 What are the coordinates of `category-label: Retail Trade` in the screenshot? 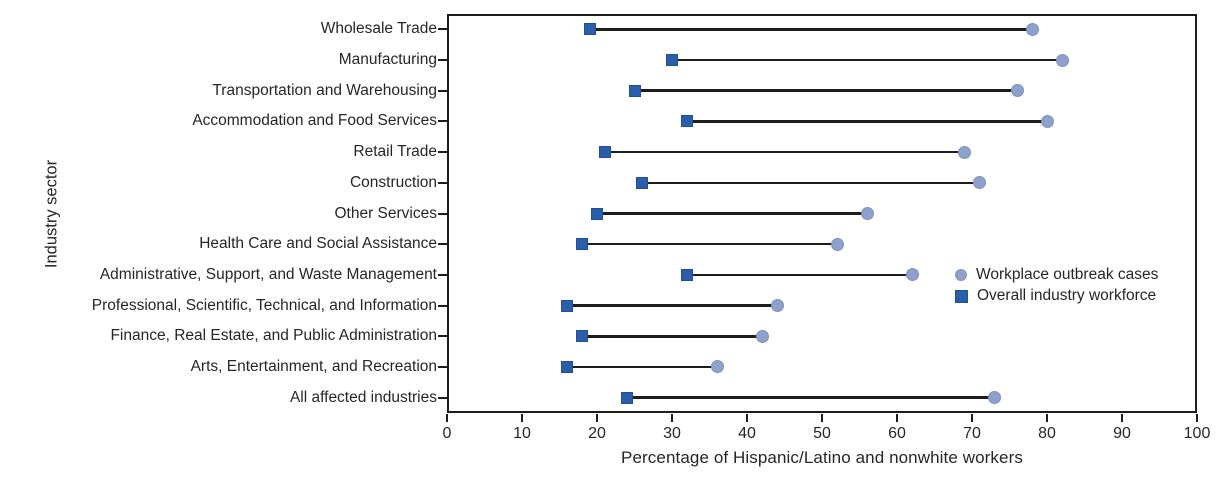 It's located at (395, 152).